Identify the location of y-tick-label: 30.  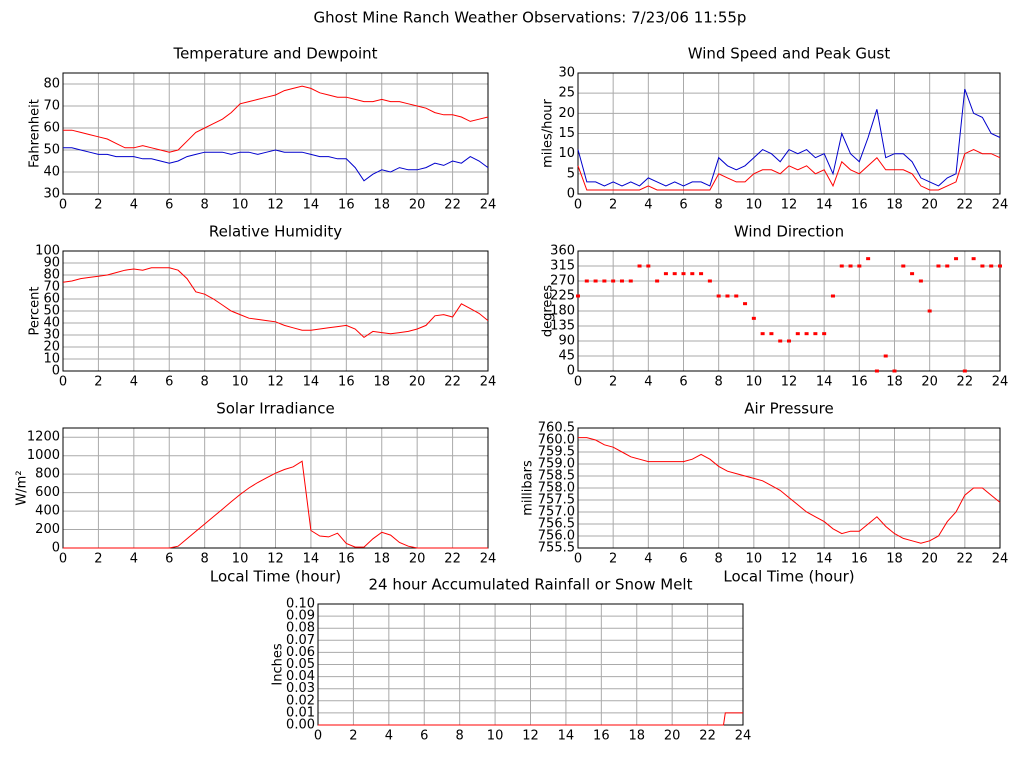
(51, 335).